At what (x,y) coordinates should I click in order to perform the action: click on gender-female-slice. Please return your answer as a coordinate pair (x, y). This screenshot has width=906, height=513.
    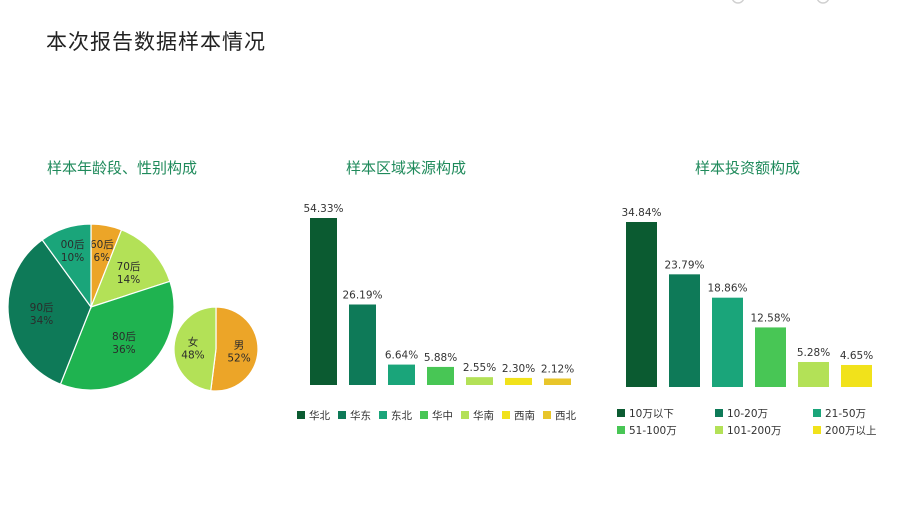
    Looking at the image, I should click on (195, 349).